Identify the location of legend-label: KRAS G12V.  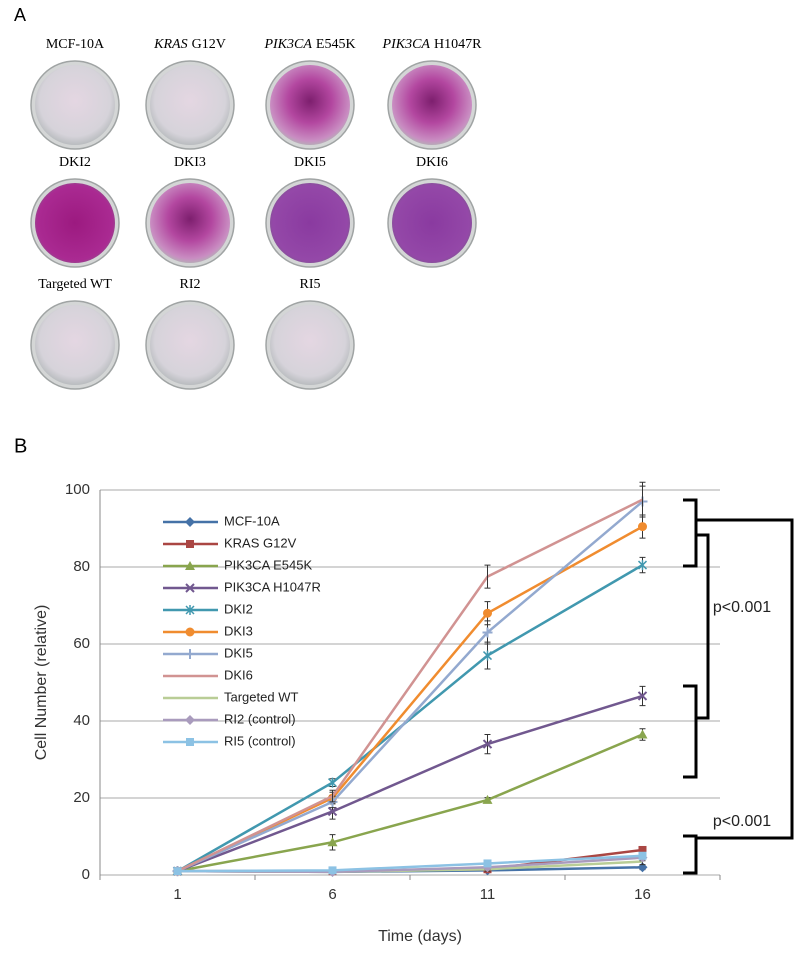
(260, 542).